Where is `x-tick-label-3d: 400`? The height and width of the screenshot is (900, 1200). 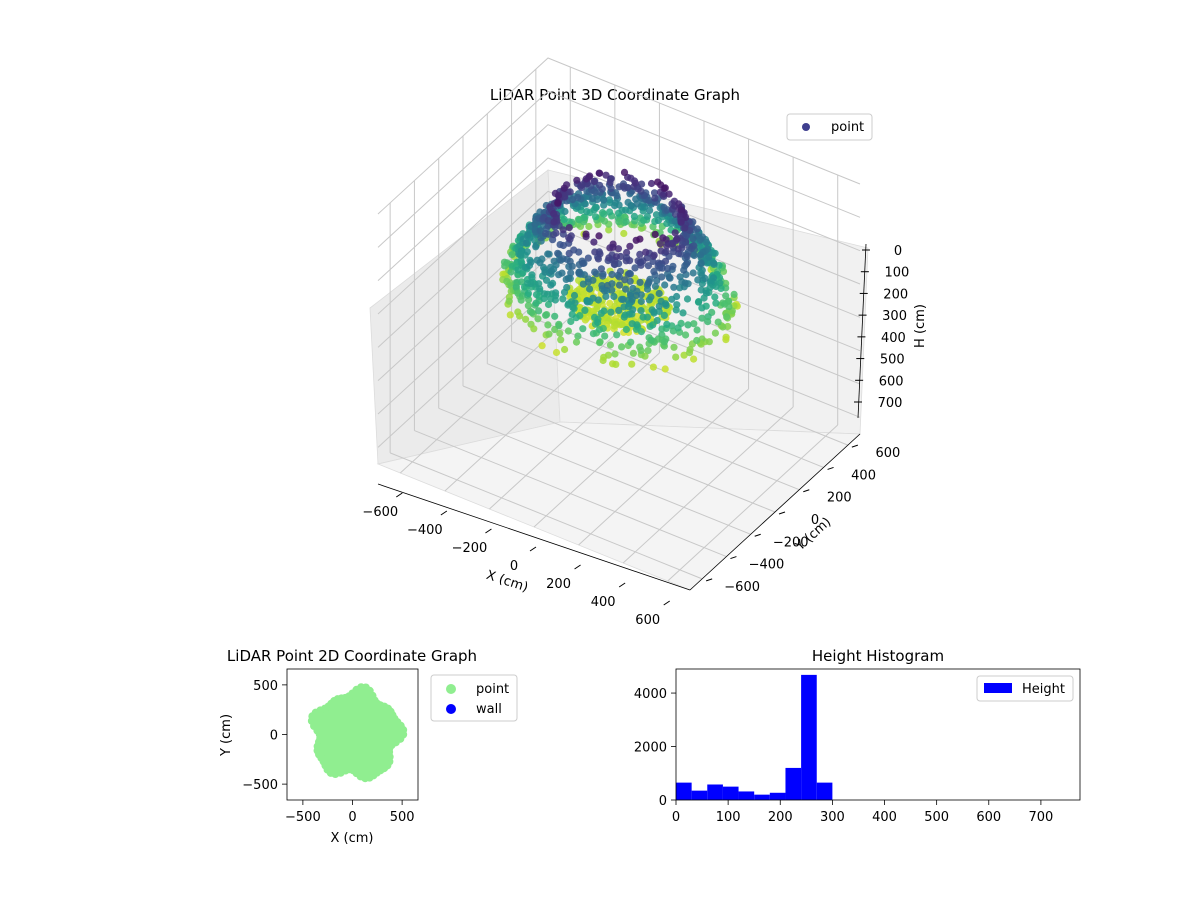
x-tick-label-3d: 400 is located at coordinates (603, 602).